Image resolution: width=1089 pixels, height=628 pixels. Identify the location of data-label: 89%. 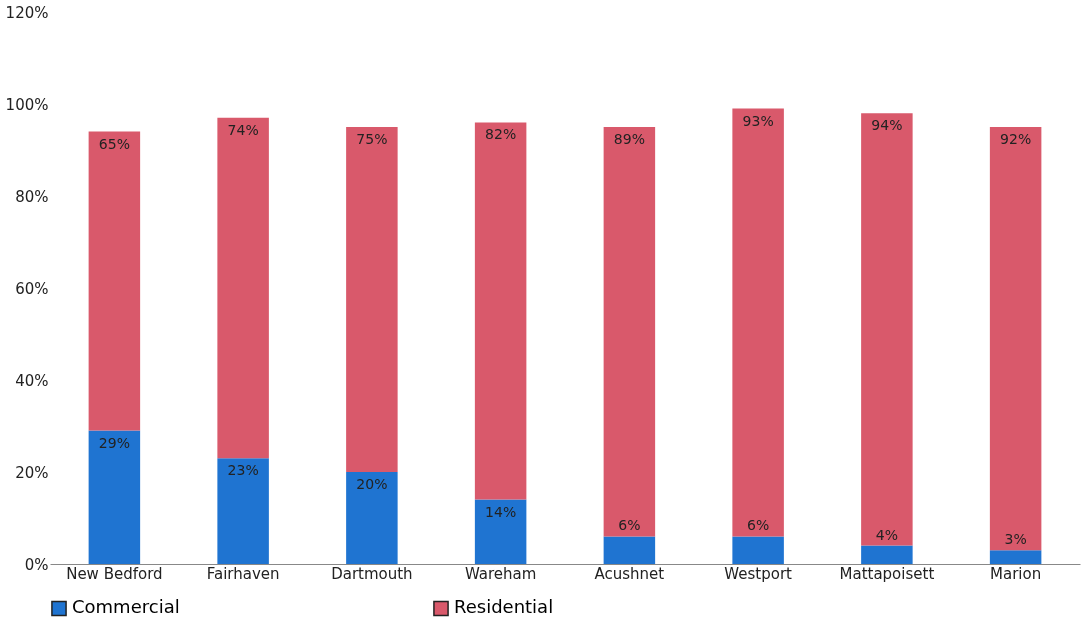
(629, 139).